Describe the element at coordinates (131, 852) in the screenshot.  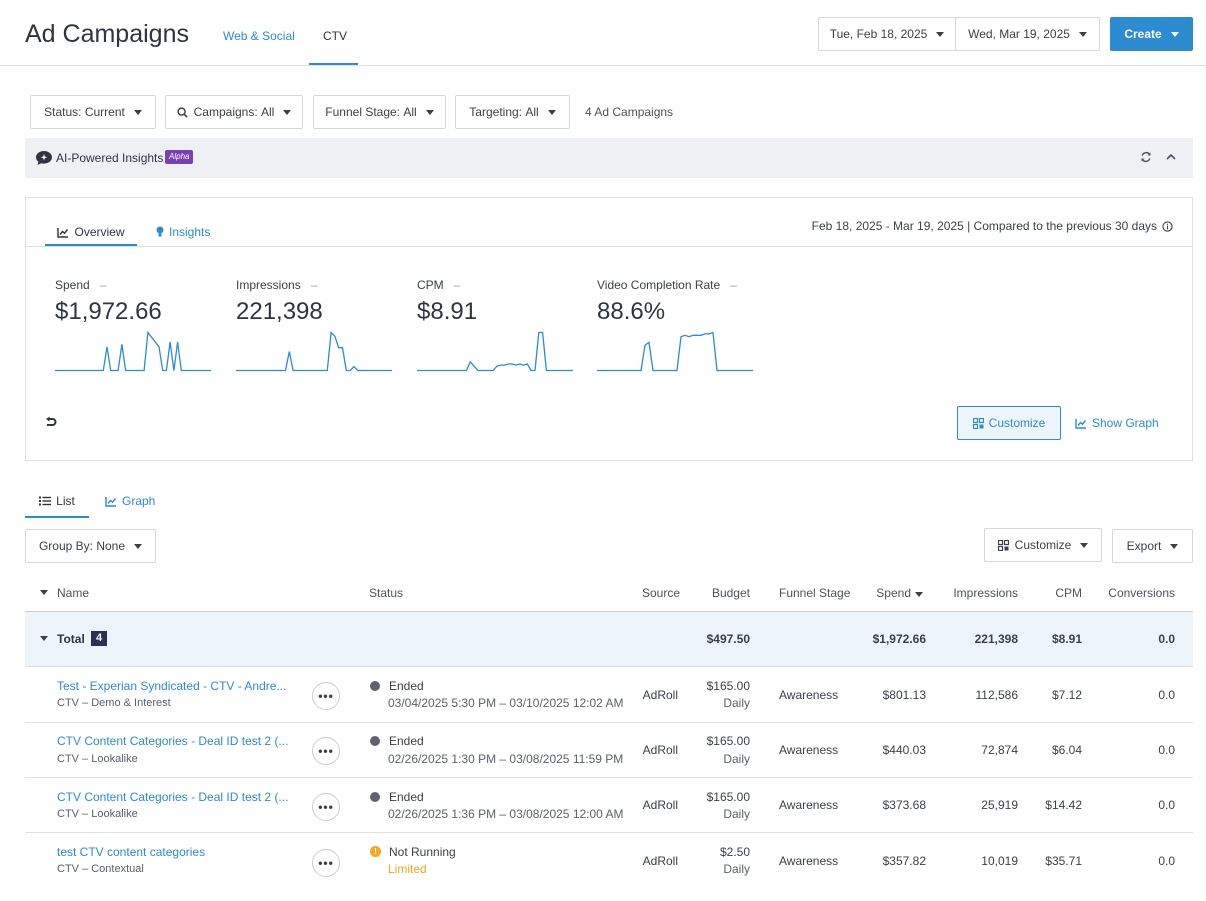
I see `campaign-name-link: test CTV content categories` at that location.